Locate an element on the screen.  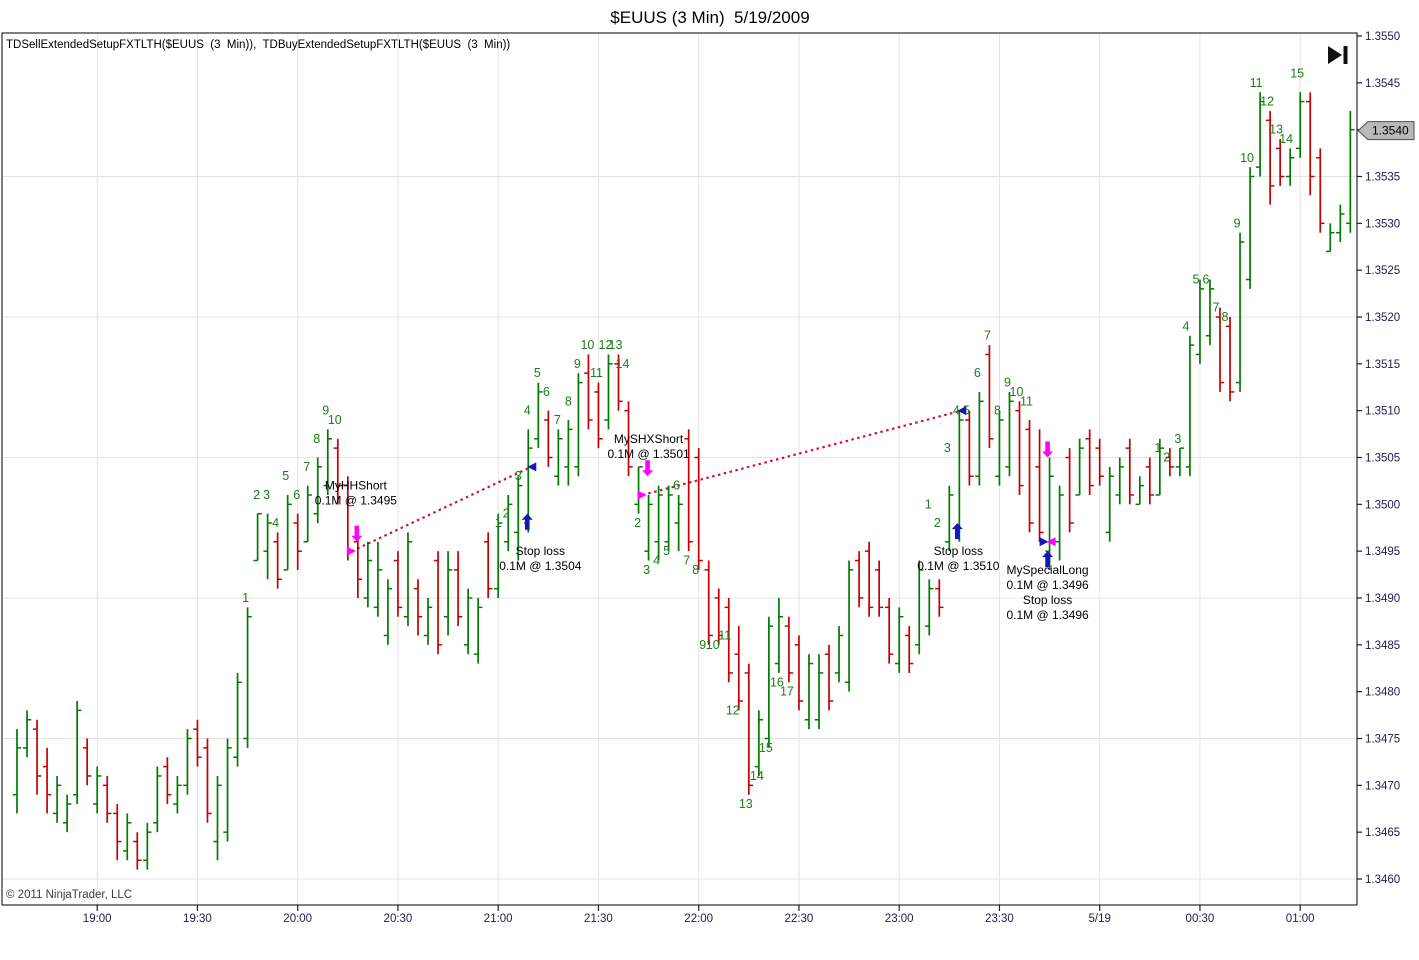
trade-lines-layer is located at coordinates (656, 481).